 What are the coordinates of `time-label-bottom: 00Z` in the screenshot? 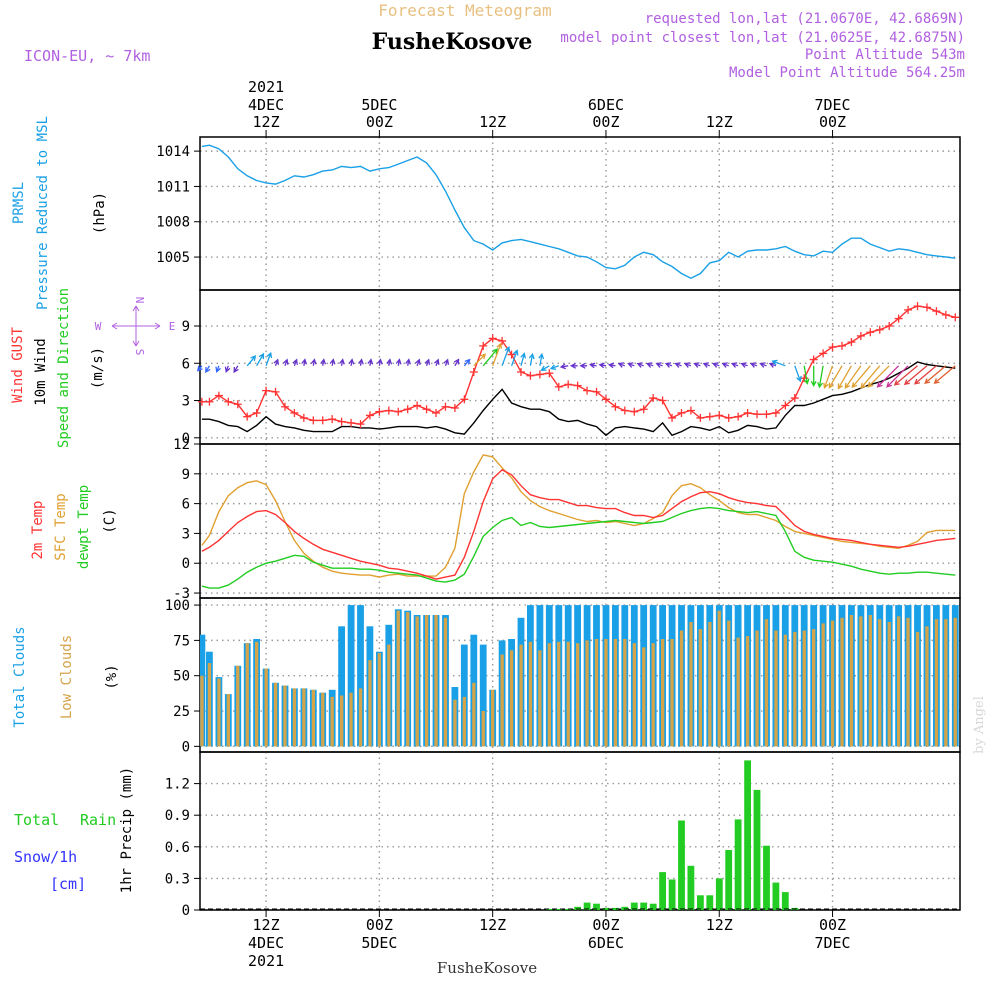 It's located at (379, 925).